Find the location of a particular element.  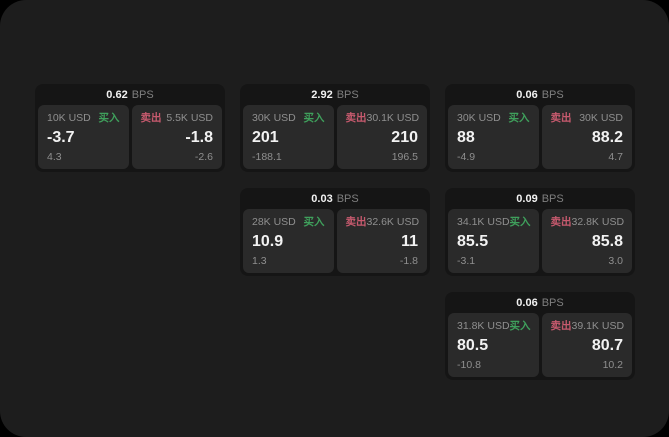

buy-panel: 34.1K USD 买入 85.5 -3.1 is located at coordinates (493, 241).